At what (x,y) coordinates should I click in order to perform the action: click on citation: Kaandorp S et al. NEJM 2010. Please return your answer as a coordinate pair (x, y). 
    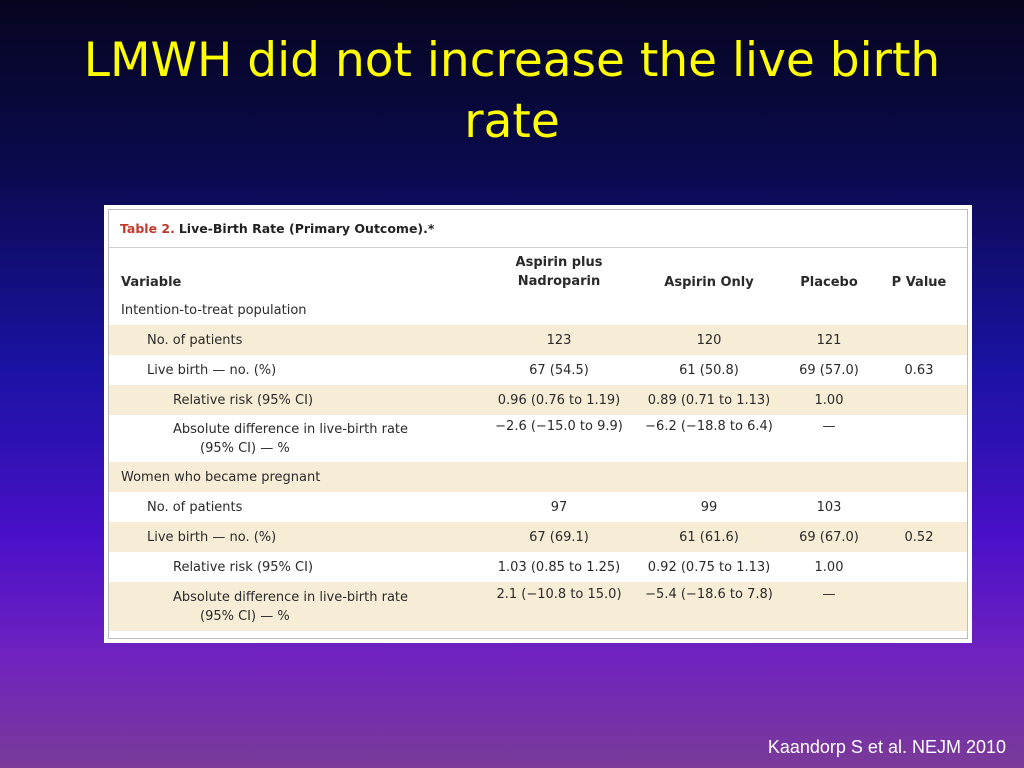
    Looking at the image, I should click on (886, 747).